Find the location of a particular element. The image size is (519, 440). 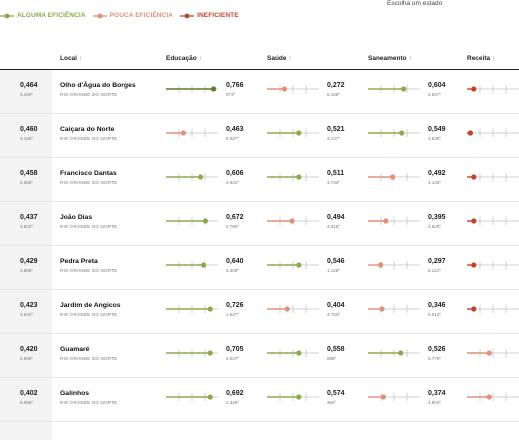

saneamento-rank: 4.133º is located at coordinates (434, 182).